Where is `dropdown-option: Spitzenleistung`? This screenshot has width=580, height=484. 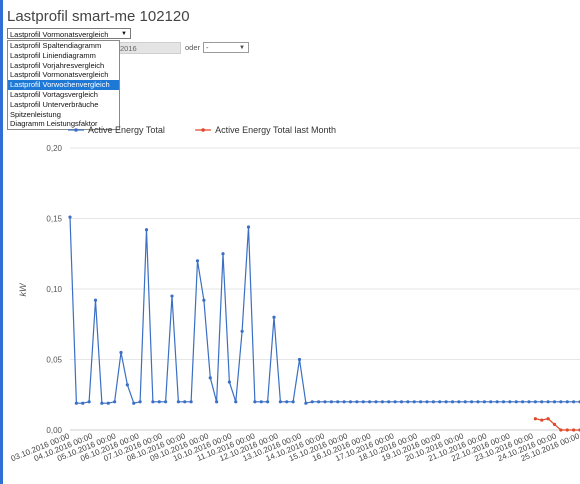
dropdown-option: Spitzenleistung is located at coordinates (35, 114).